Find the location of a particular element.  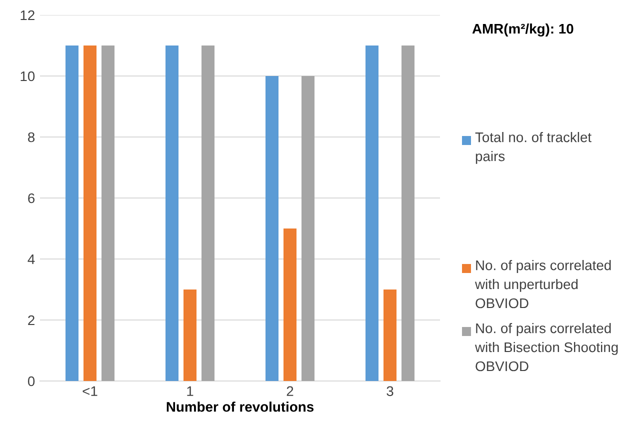

y-tick-label: 6 is located at coordinates (31, 198).